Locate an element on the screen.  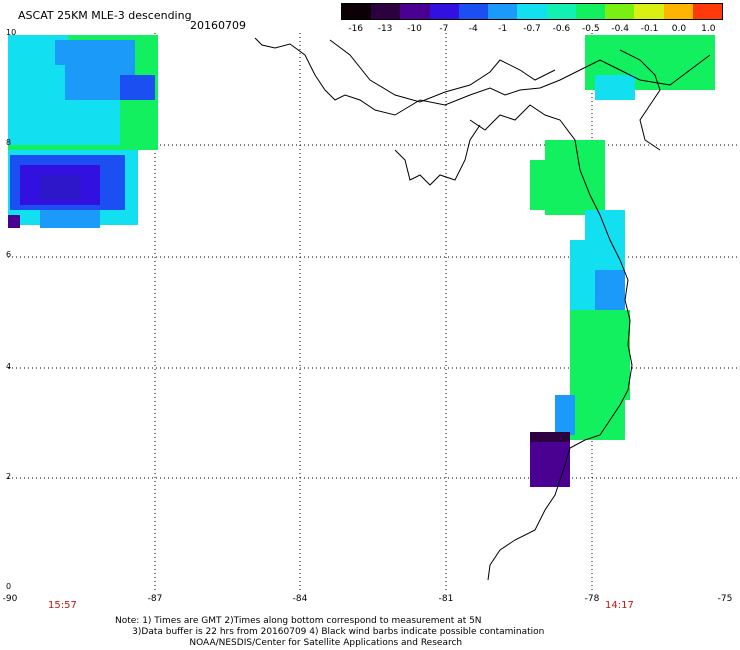
lon-label-minus-81: -81 is located at coordinates (446, 599).